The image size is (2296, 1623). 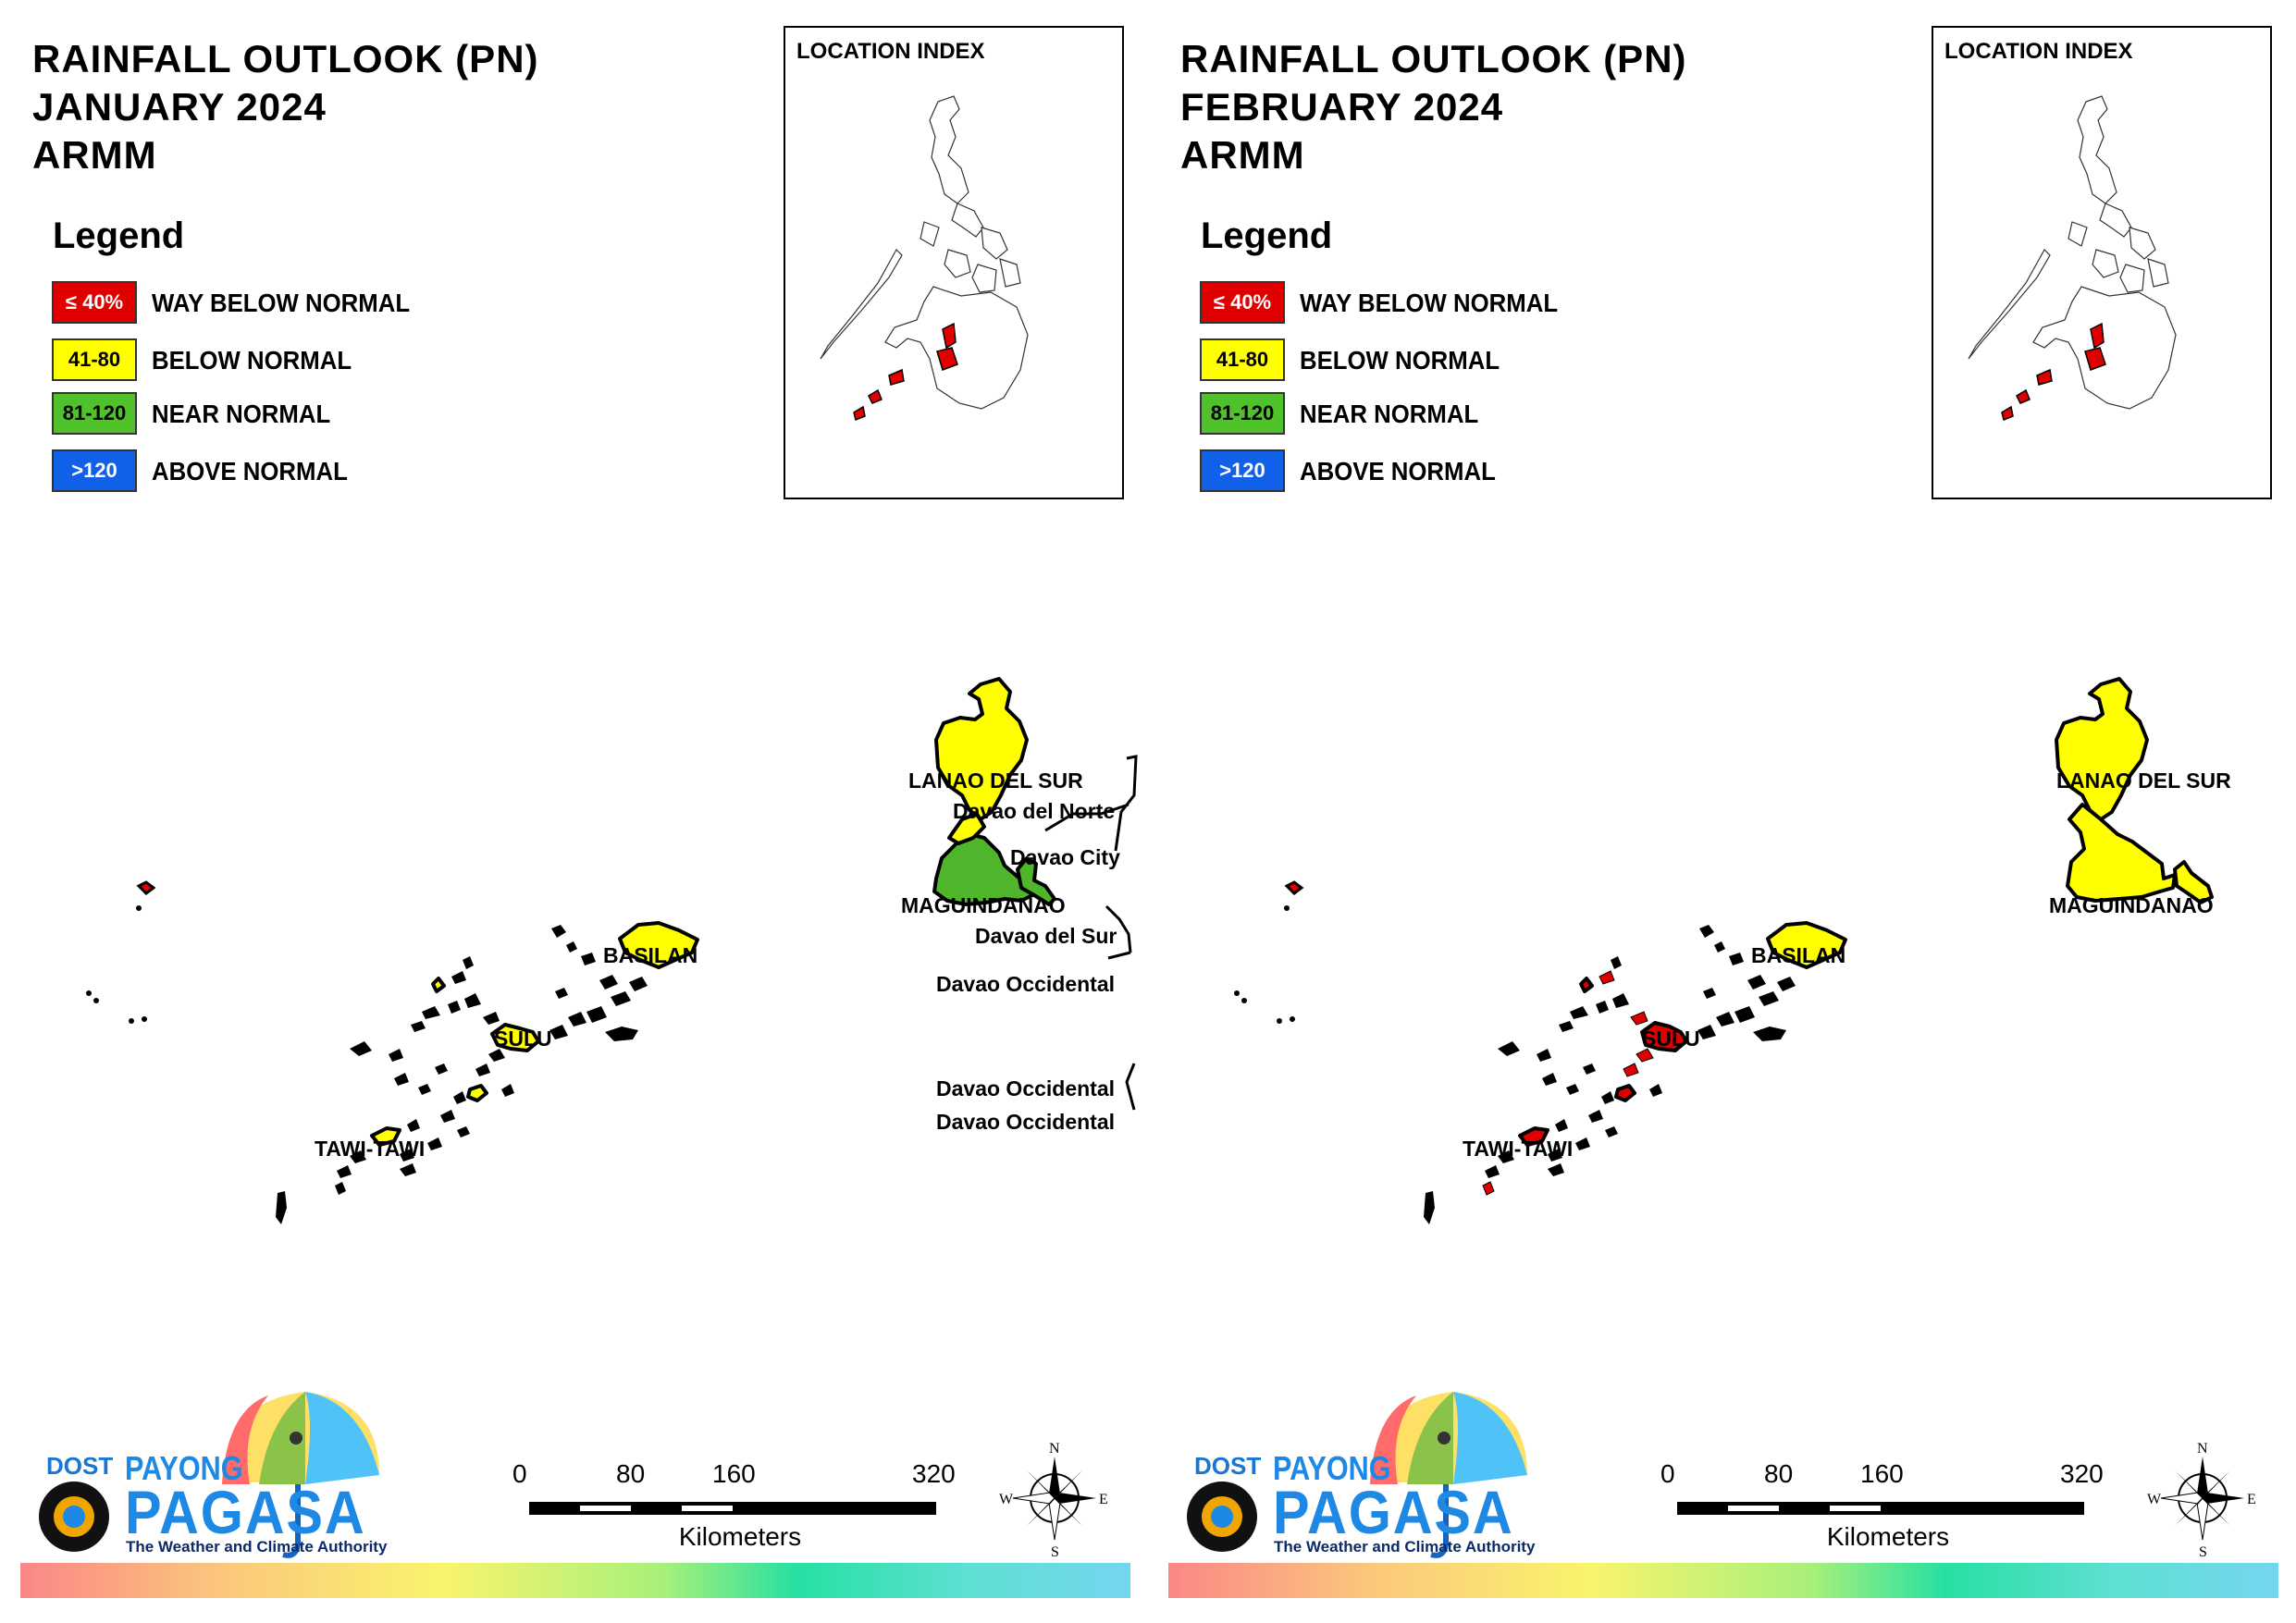 I want to click on davao-del-sur-region, so click(x=1036, y=881).